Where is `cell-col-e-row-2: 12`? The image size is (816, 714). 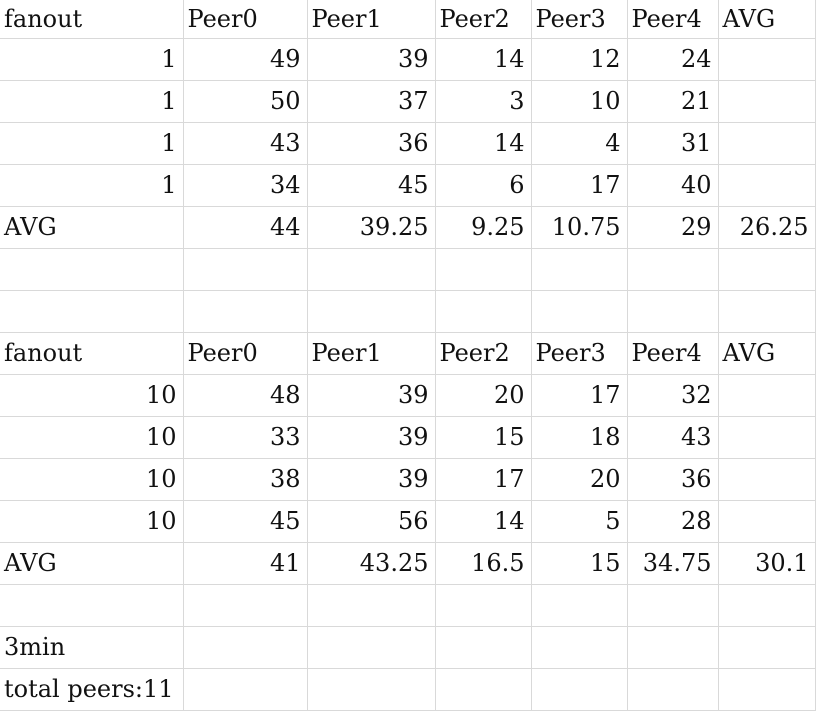 cell-col-e-row-2: 12 is located at coordinates (579, 59).